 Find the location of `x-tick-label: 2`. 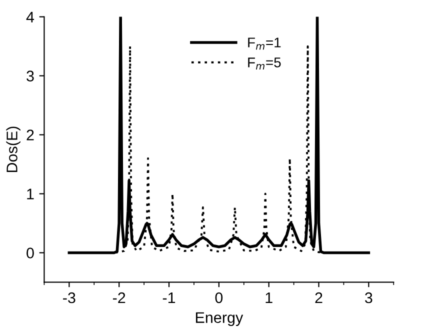

x-tick-label: 2 is located at coordinates (318, 298).